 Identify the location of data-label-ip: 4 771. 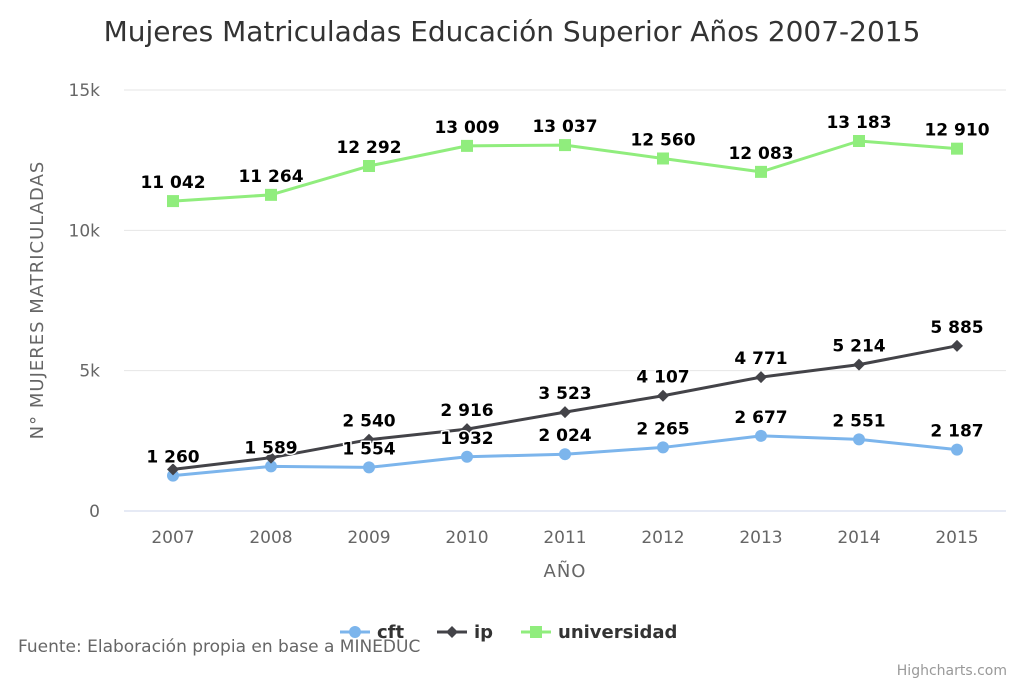
(760, 359).